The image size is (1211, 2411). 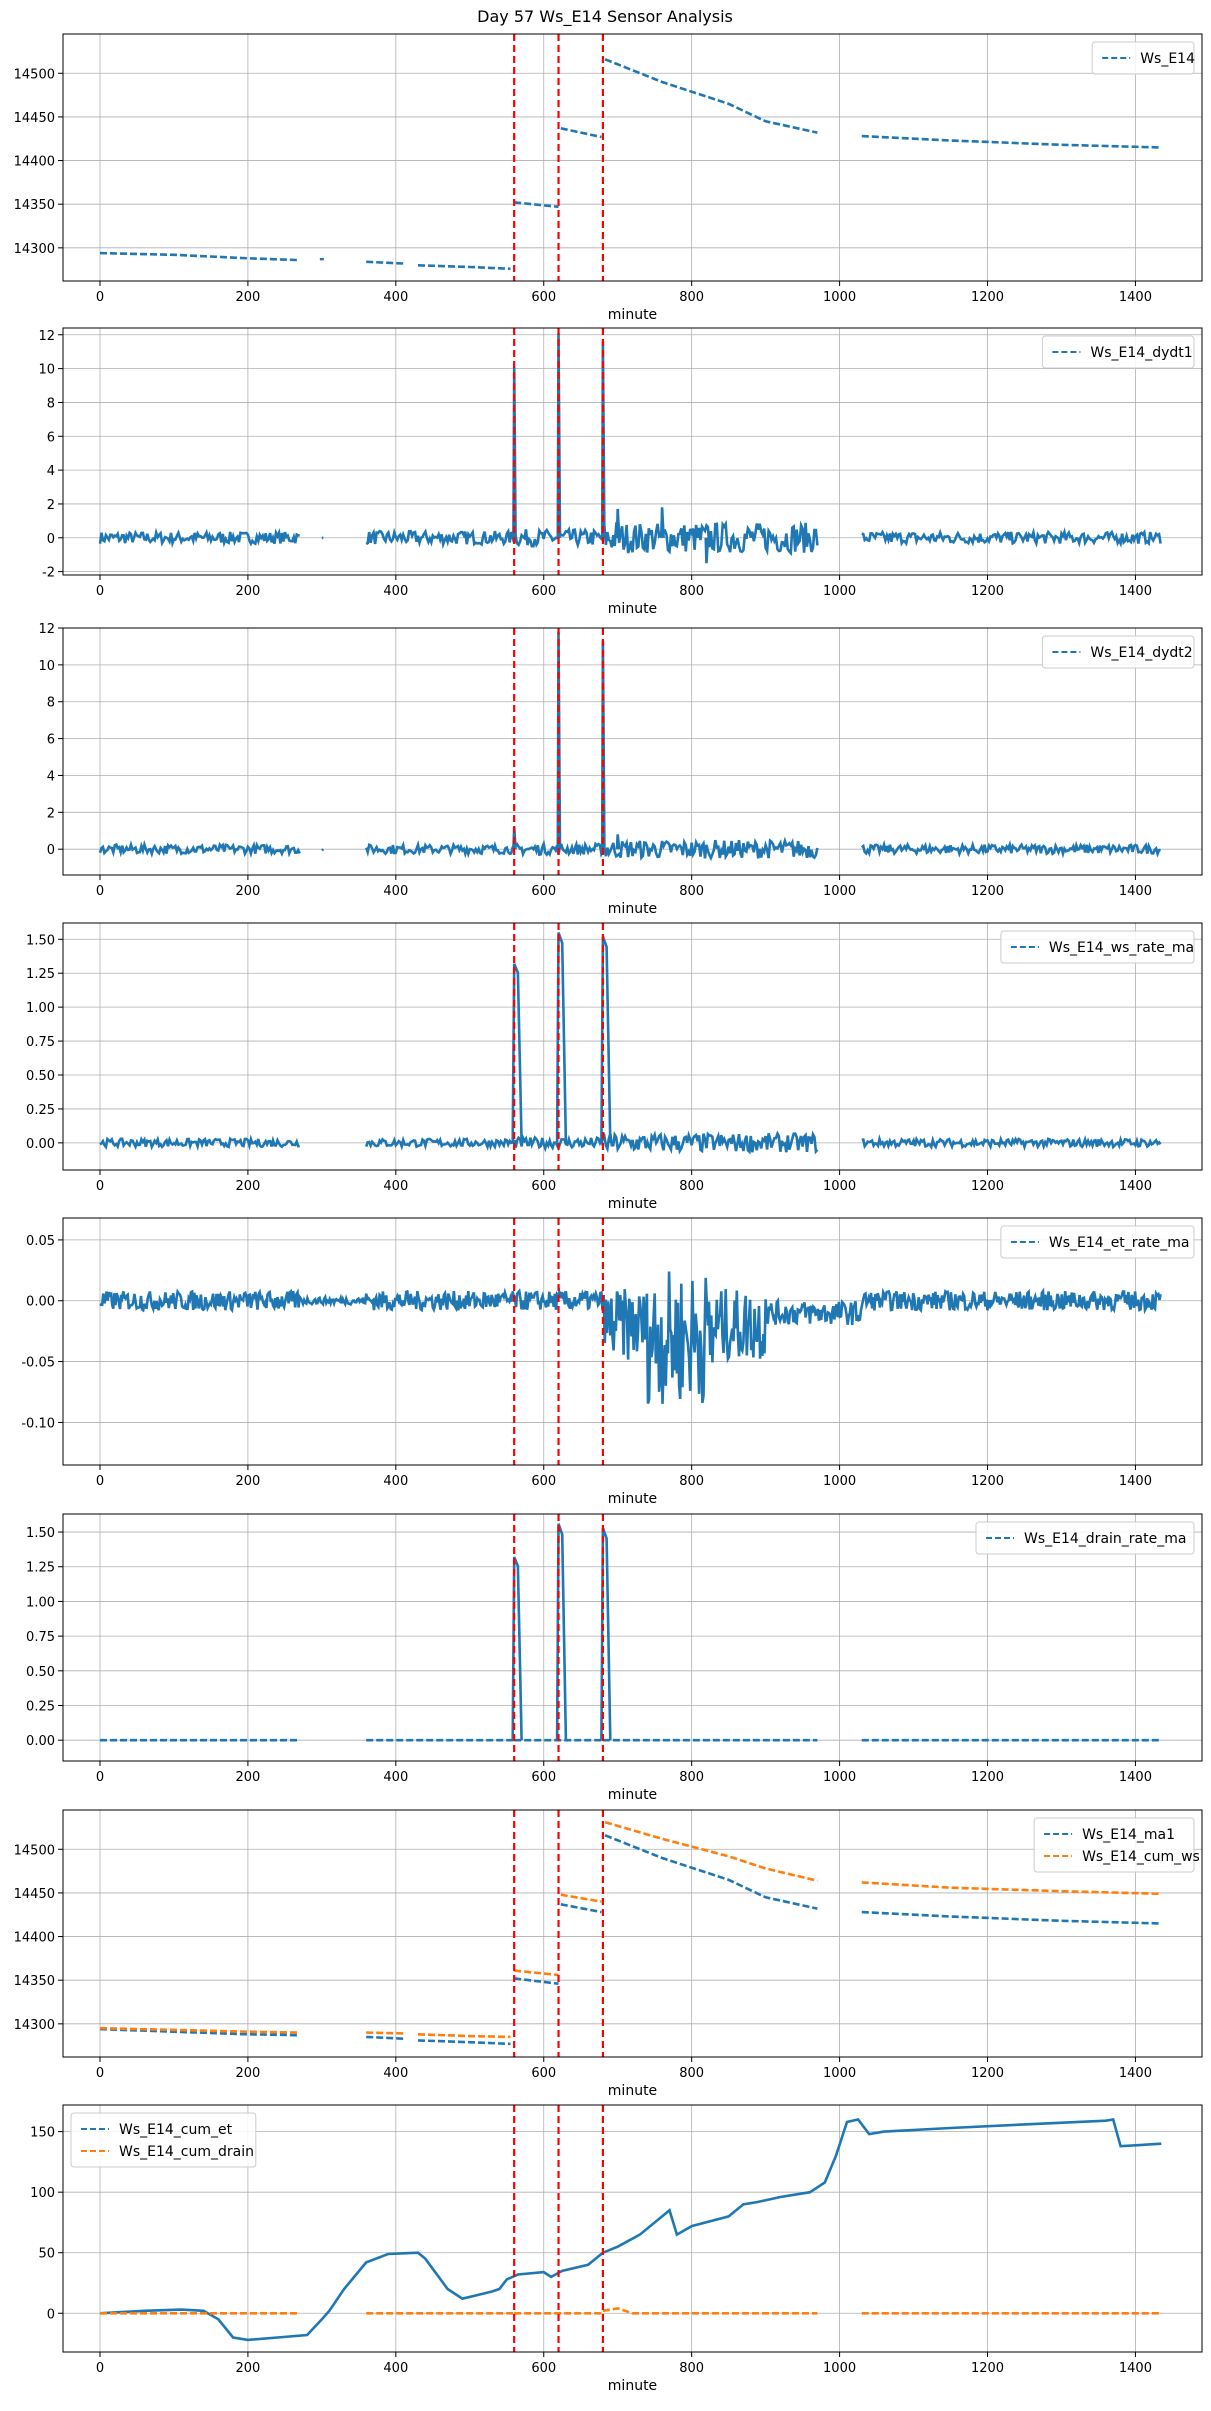 I want to click on legend: Ws_E14_ma1 Ws_E14_cum_ws, so click(x=1116, y=1845).